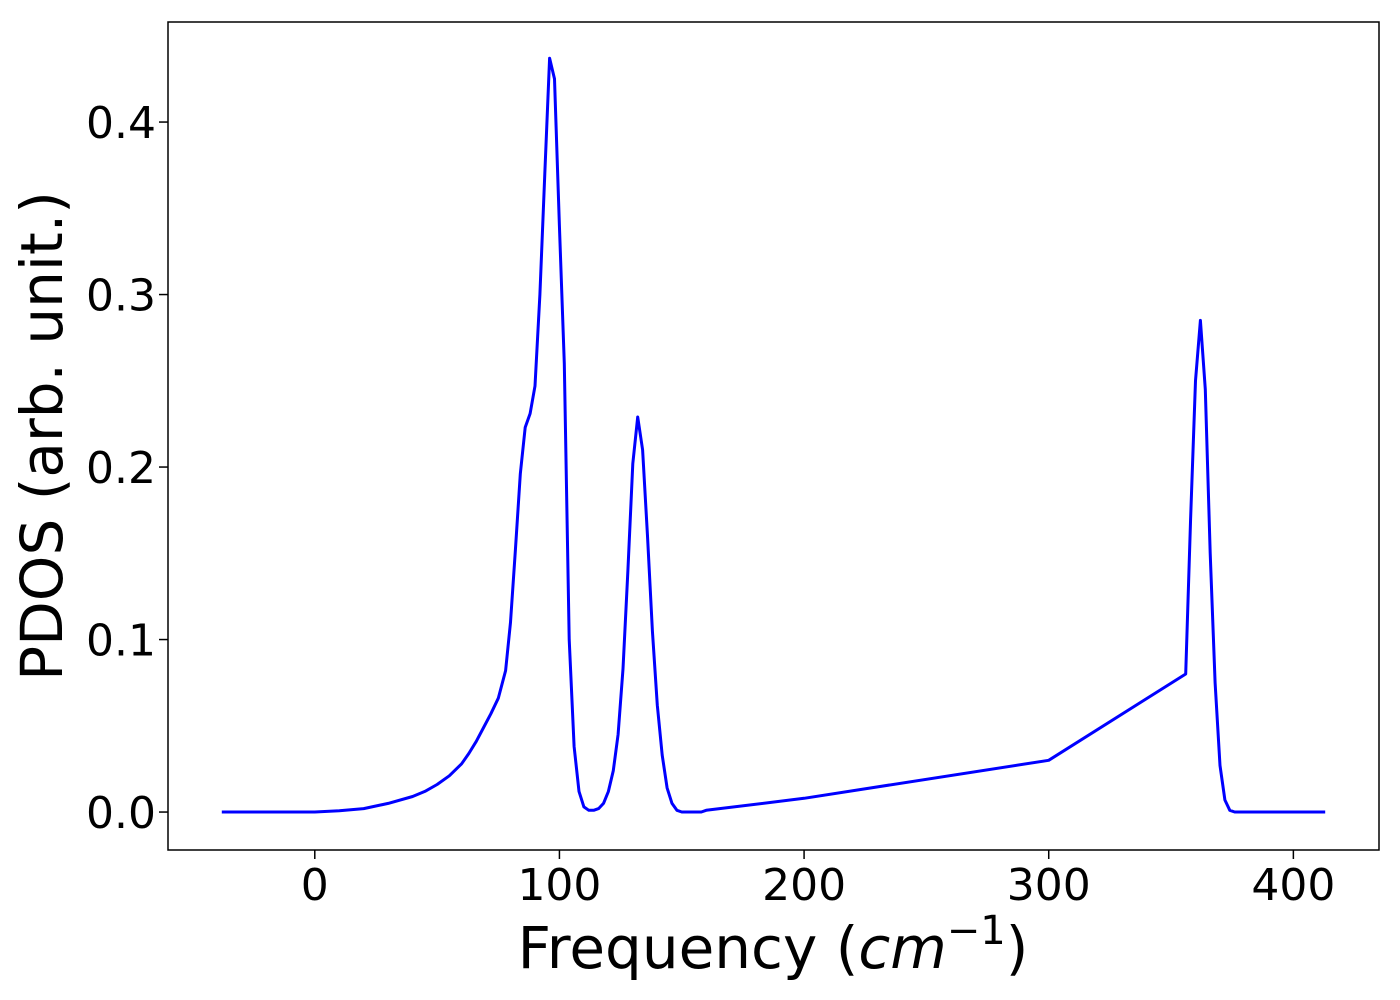 The image size is (1400, 1000). I want to click on y-tick-label: 0.1, so click(121, 641).